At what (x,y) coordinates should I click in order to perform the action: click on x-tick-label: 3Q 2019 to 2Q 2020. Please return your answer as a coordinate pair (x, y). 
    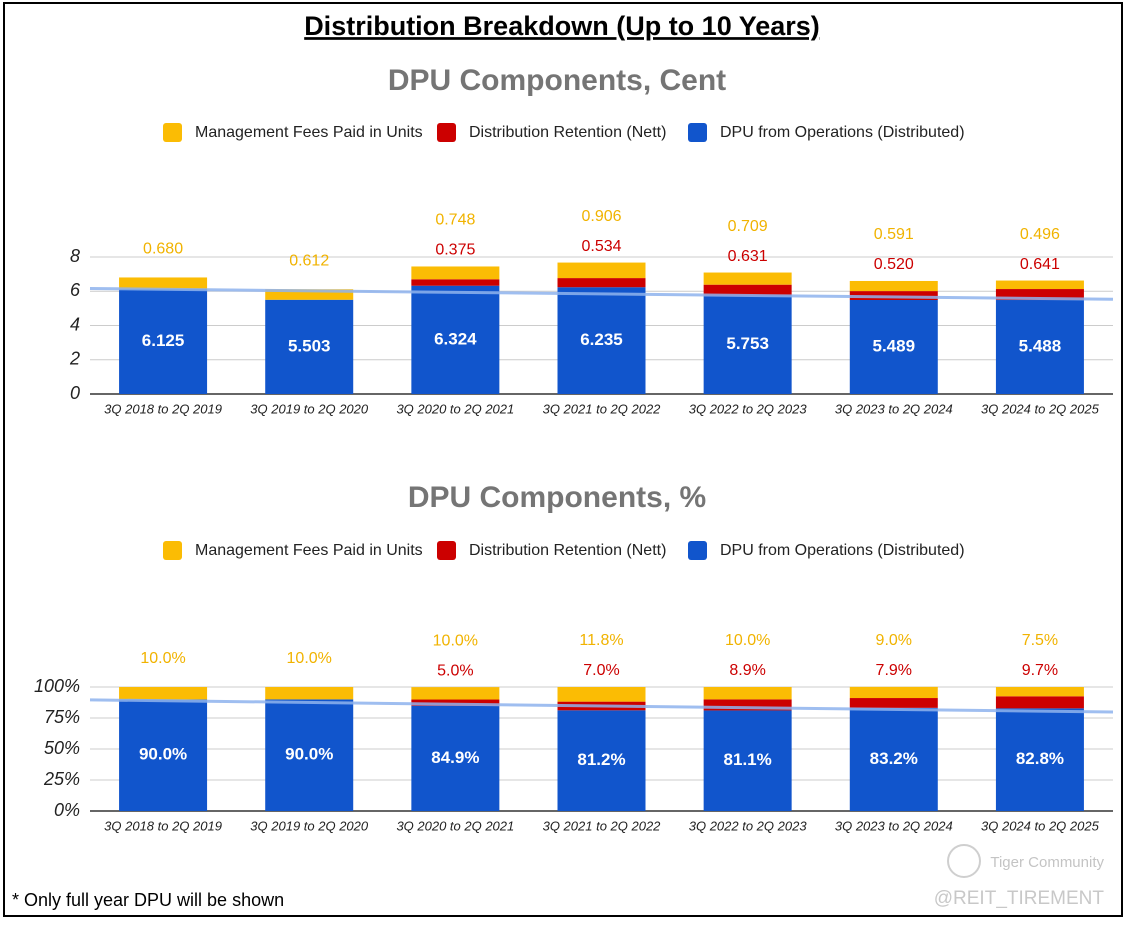
    Looking at the image, I should click on (309, 825).